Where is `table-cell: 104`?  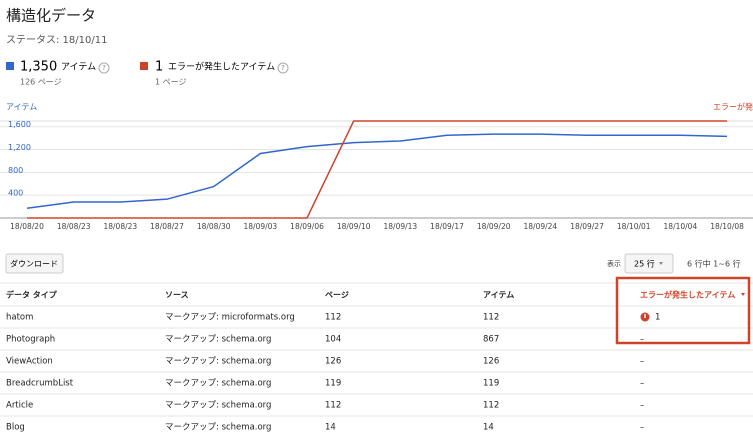 table-cell: 104 is located at coordinates (333, 340).